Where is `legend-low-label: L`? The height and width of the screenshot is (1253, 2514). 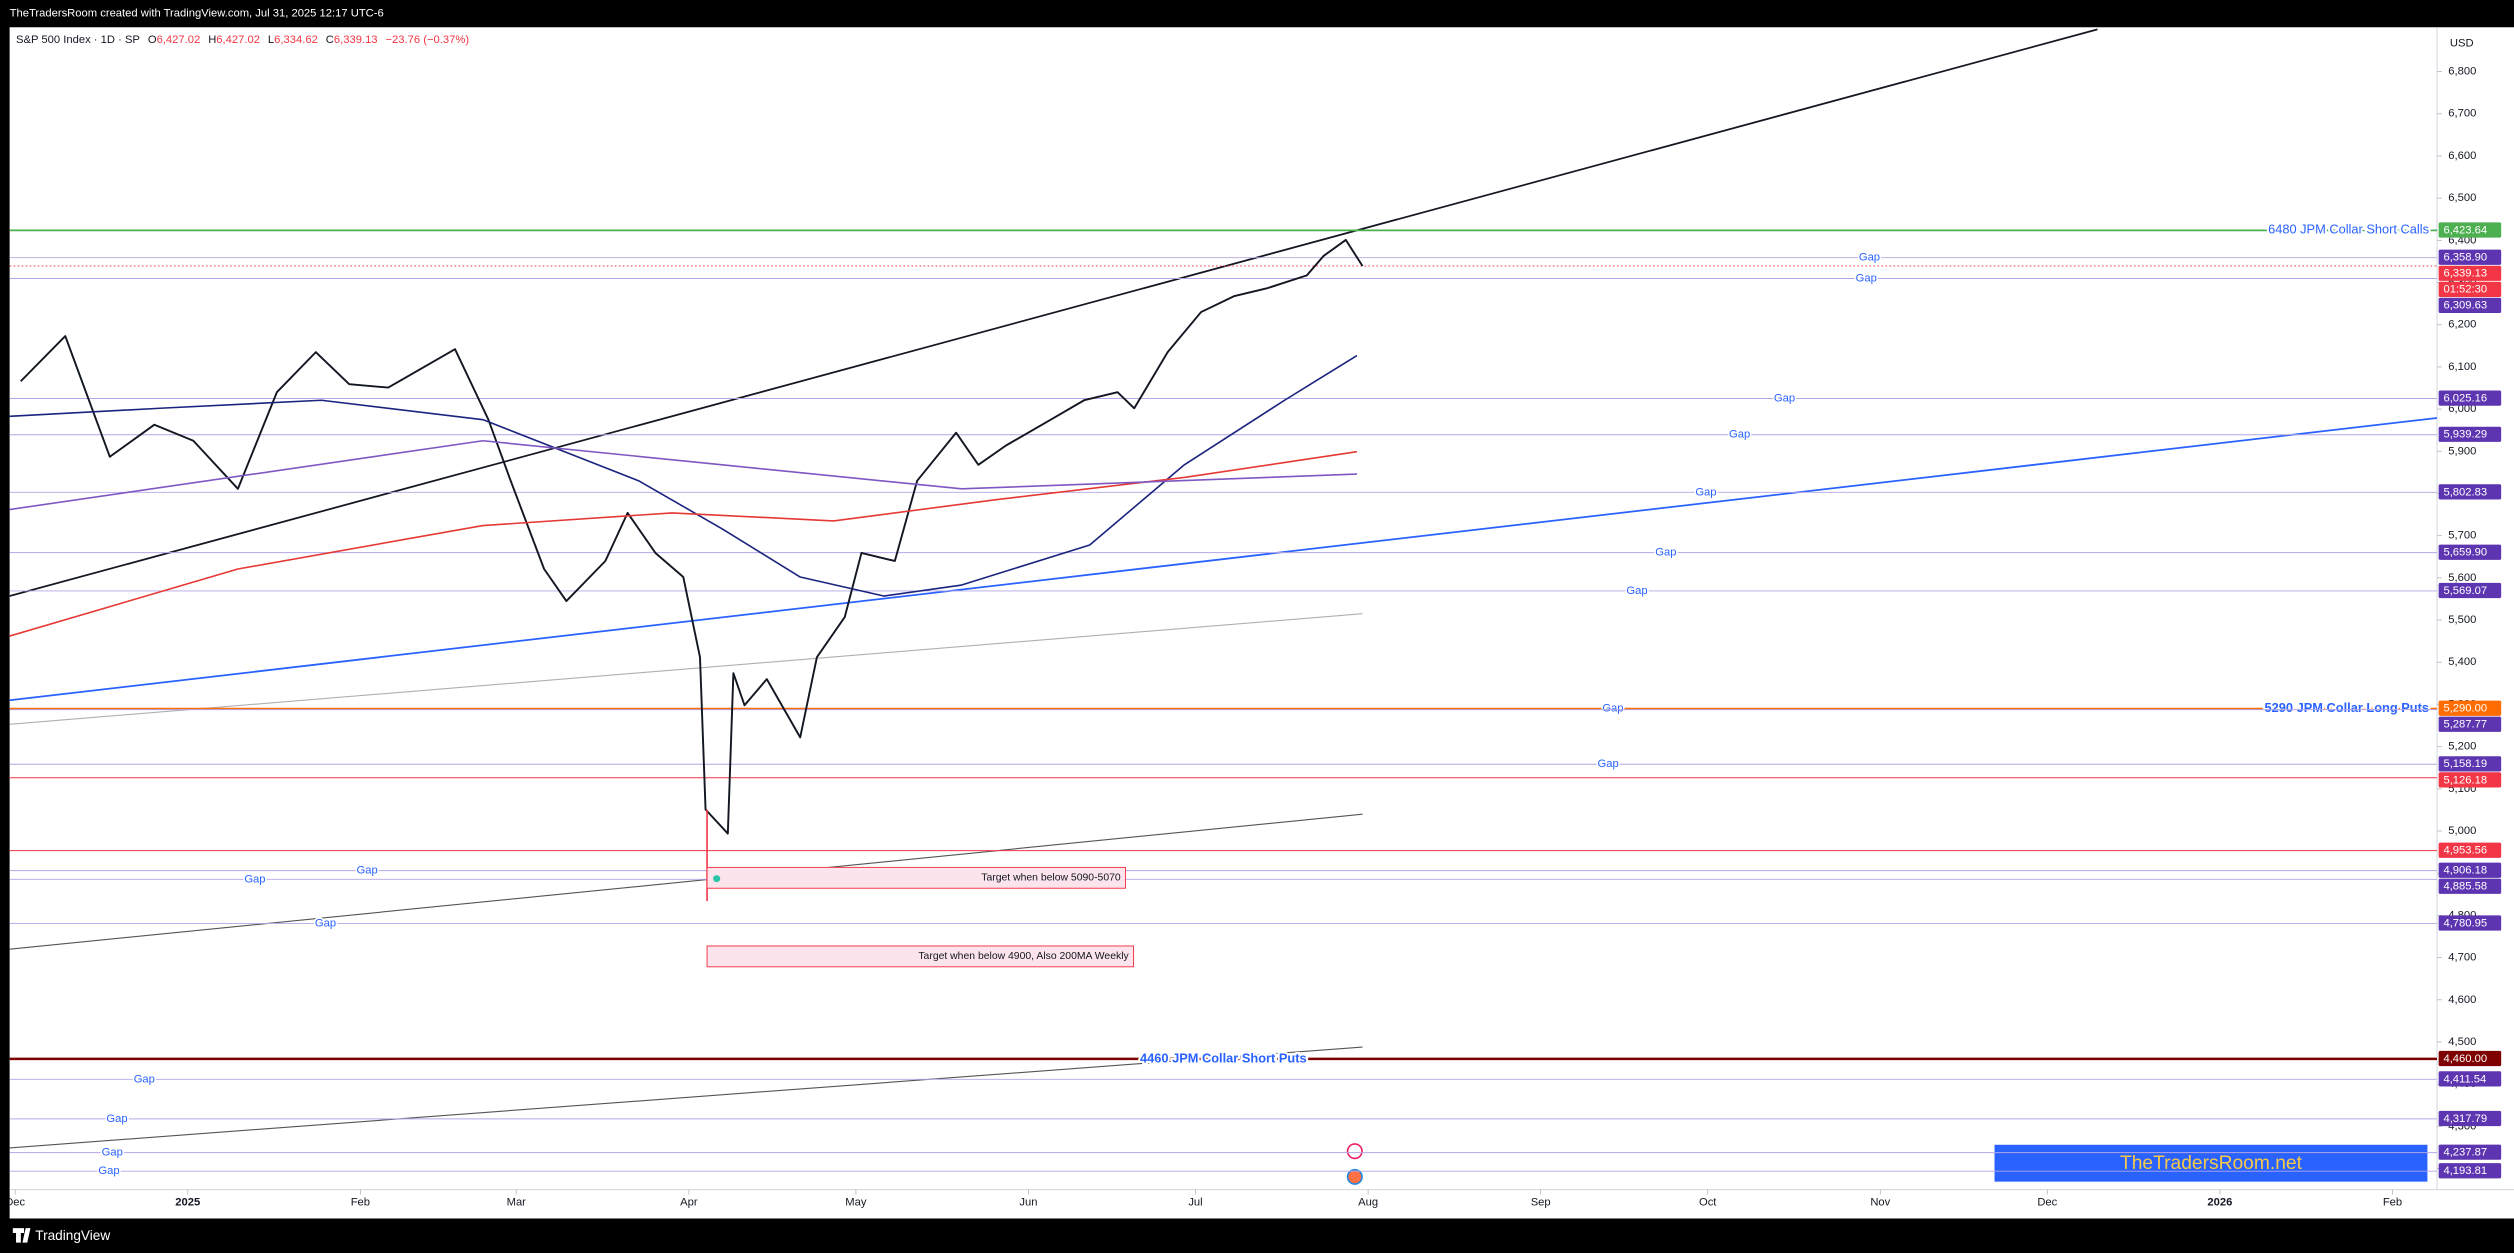 legend-low-label: L is located at coordinates (271, 40).